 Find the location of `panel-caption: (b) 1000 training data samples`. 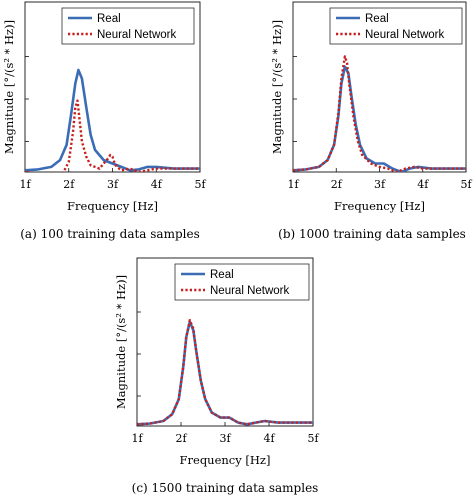

panel-caption: (b) 1000 training data samples is located at coordinates (372, 234).